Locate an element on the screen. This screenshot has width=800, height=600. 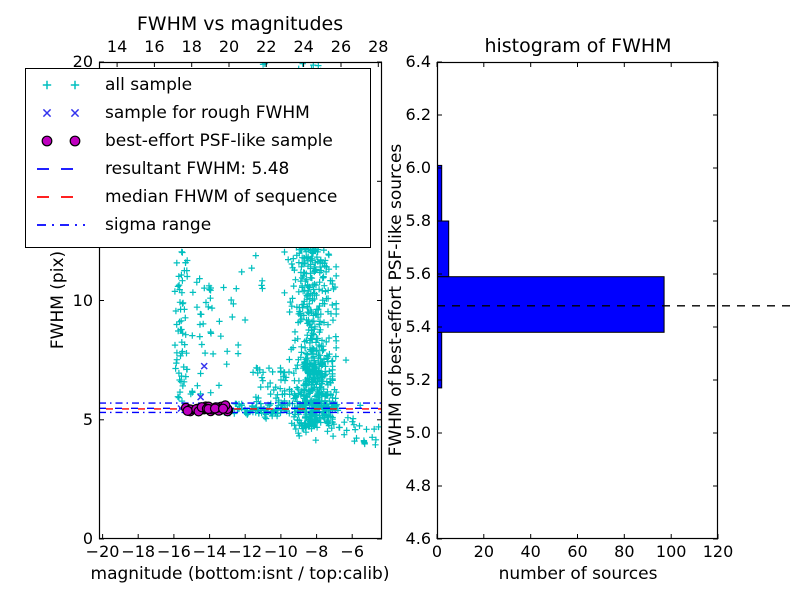
x-marker-icon is located at coordinates (61, 113).